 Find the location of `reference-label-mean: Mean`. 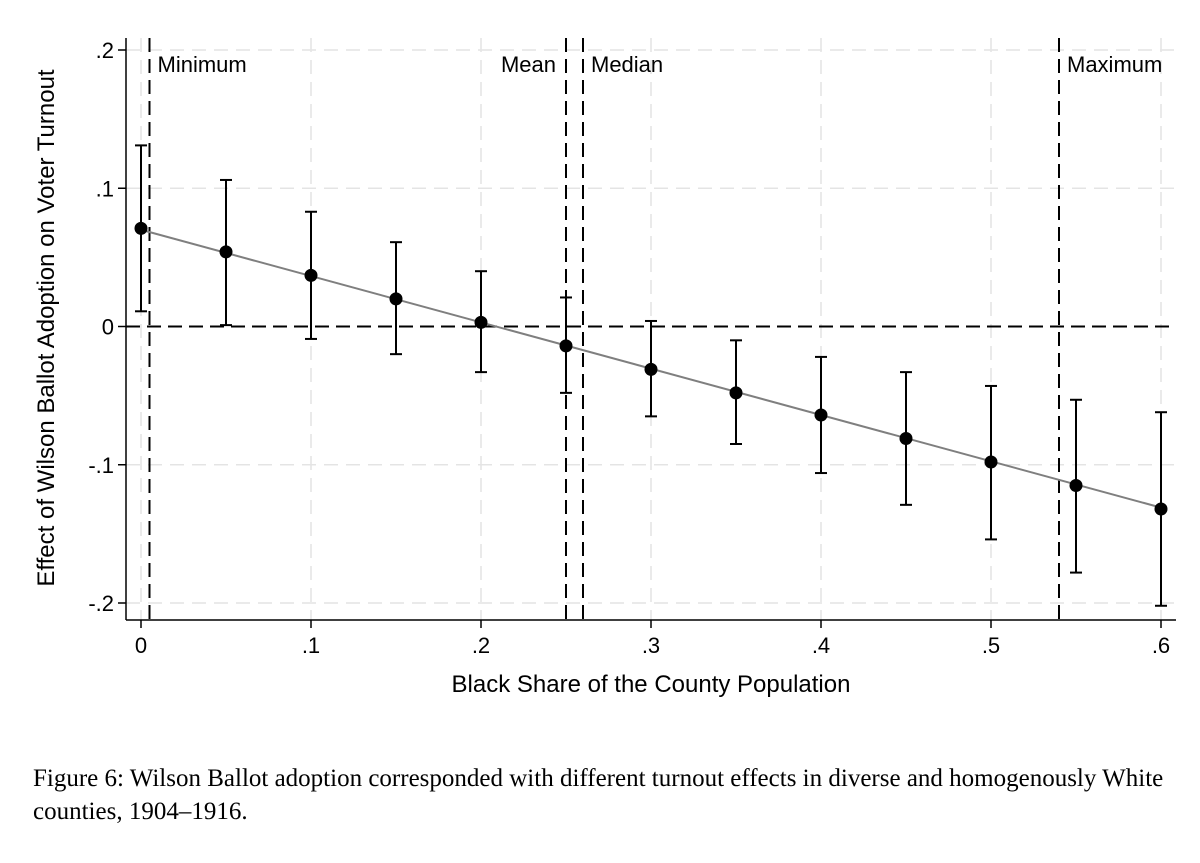

reference-label-mean: Mean is located at coordinates (528, 64).